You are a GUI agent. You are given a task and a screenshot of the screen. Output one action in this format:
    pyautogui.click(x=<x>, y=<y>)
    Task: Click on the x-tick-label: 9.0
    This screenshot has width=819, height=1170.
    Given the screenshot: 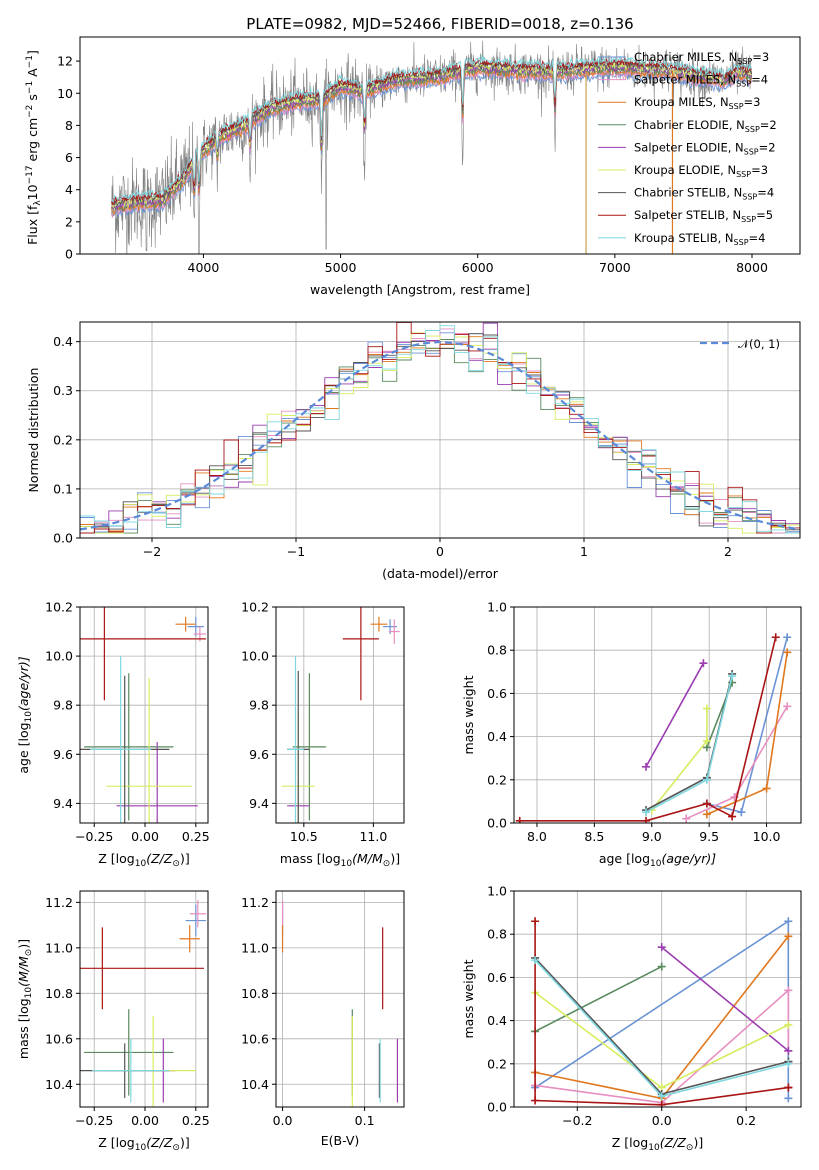 What is the action you would take?
    pyautogui.click(x=652, y=836)
    